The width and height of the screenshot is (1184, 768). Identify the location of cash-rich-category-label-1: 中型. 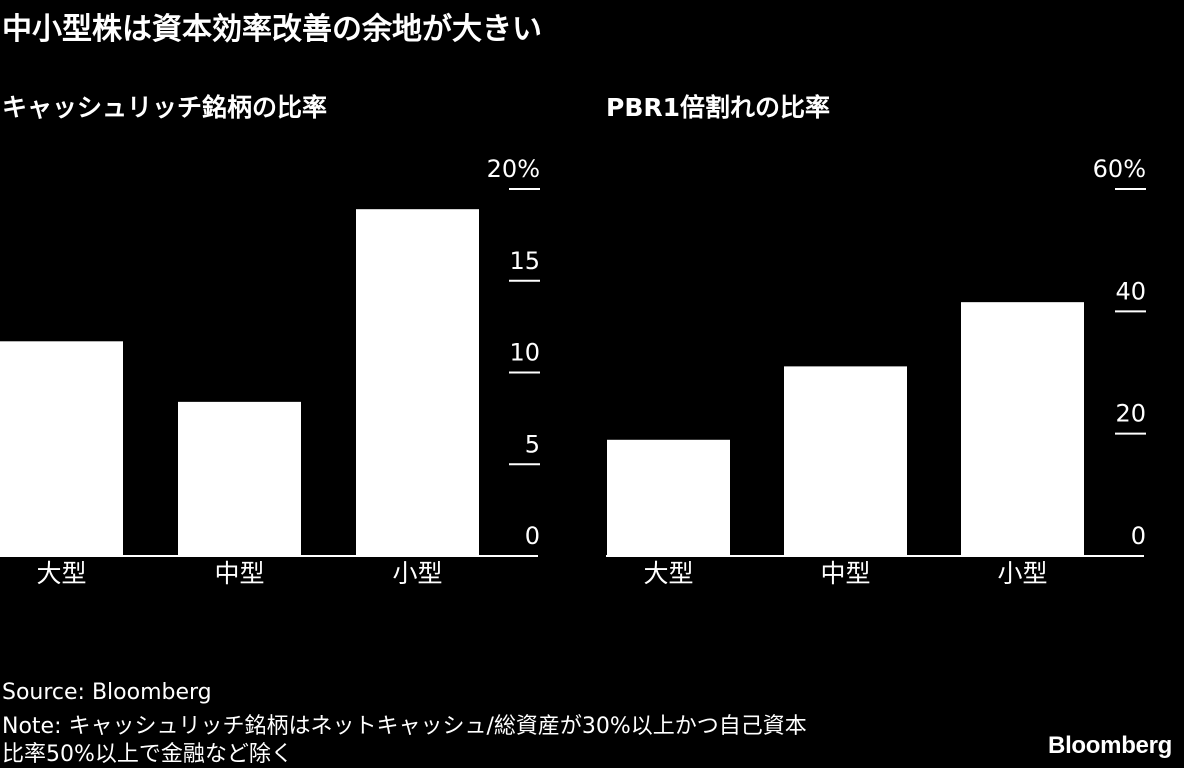
(239, 573).